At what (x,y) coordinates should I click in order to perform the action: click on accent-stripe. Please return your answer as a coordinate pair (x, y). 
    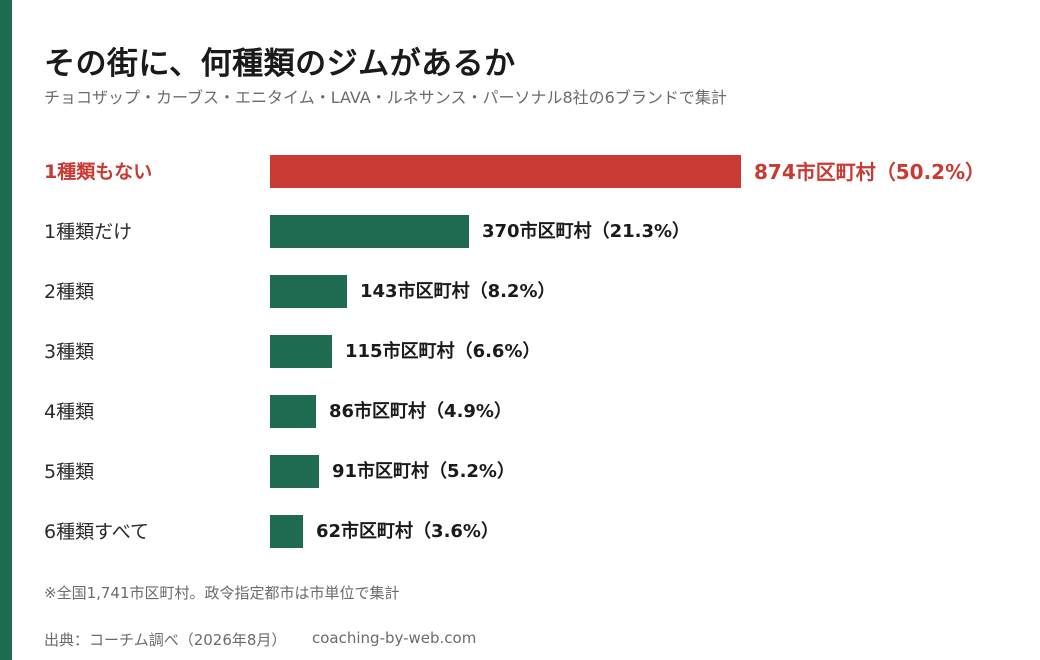
    Looking at the image, I should click on (6, 330).